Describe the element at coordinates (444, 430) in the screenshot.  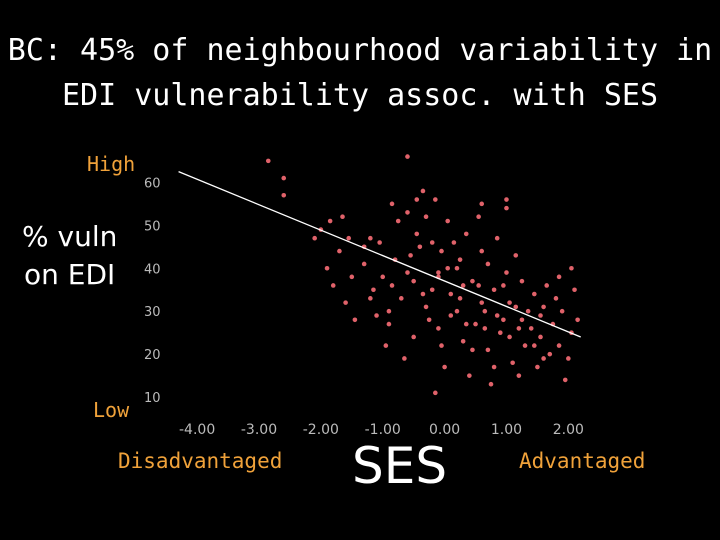
I see `x-tick-label: 0.00` at that location.